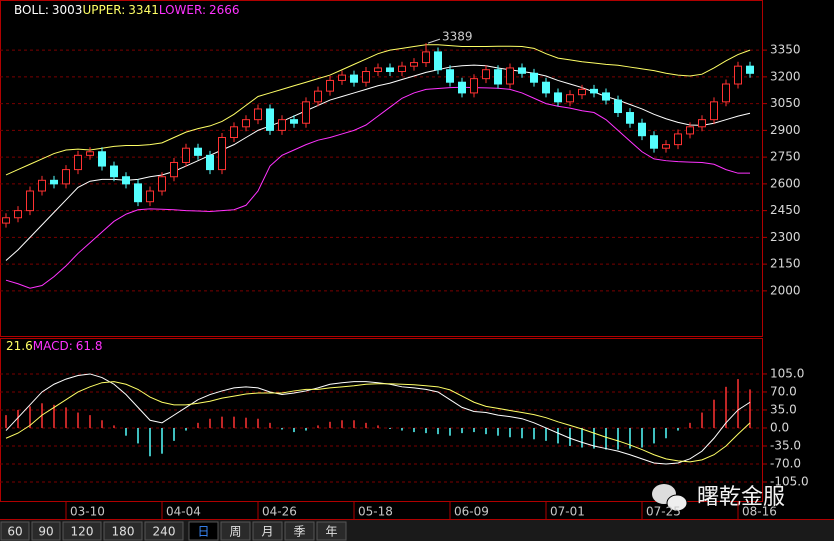 The width and height of the screenshot is (834, 541). I want to click on tab: 90, so click(46, 531).